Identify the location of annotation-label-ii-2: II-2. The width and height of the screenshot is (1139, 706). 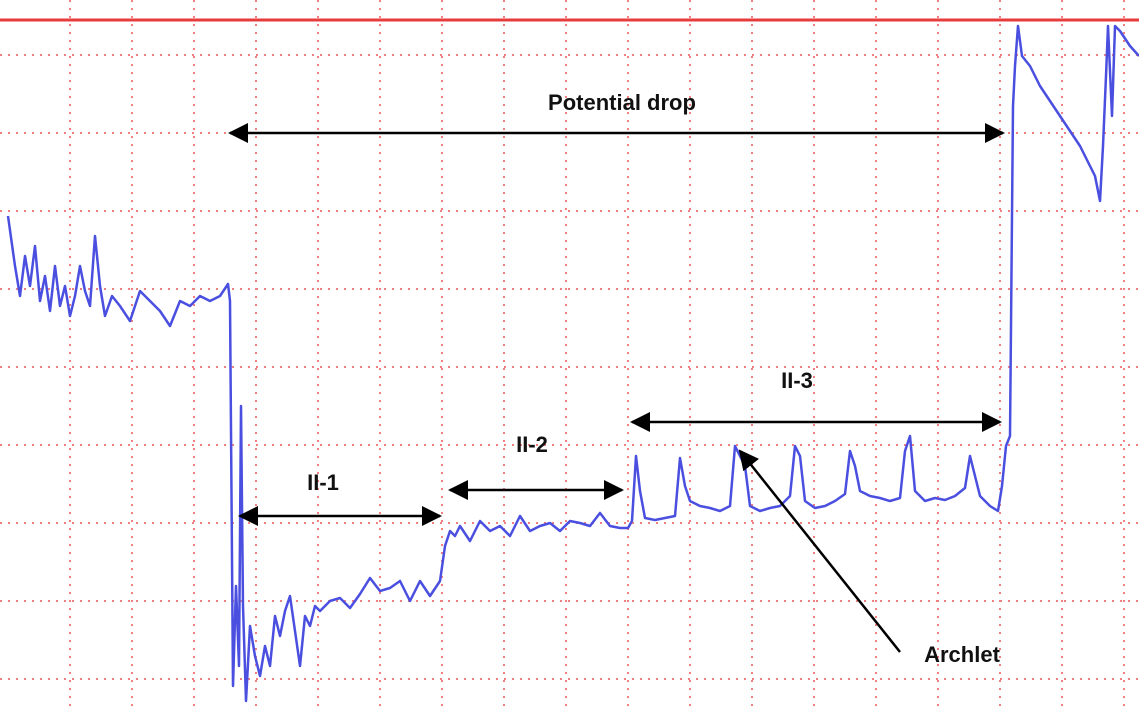
(532, 444).